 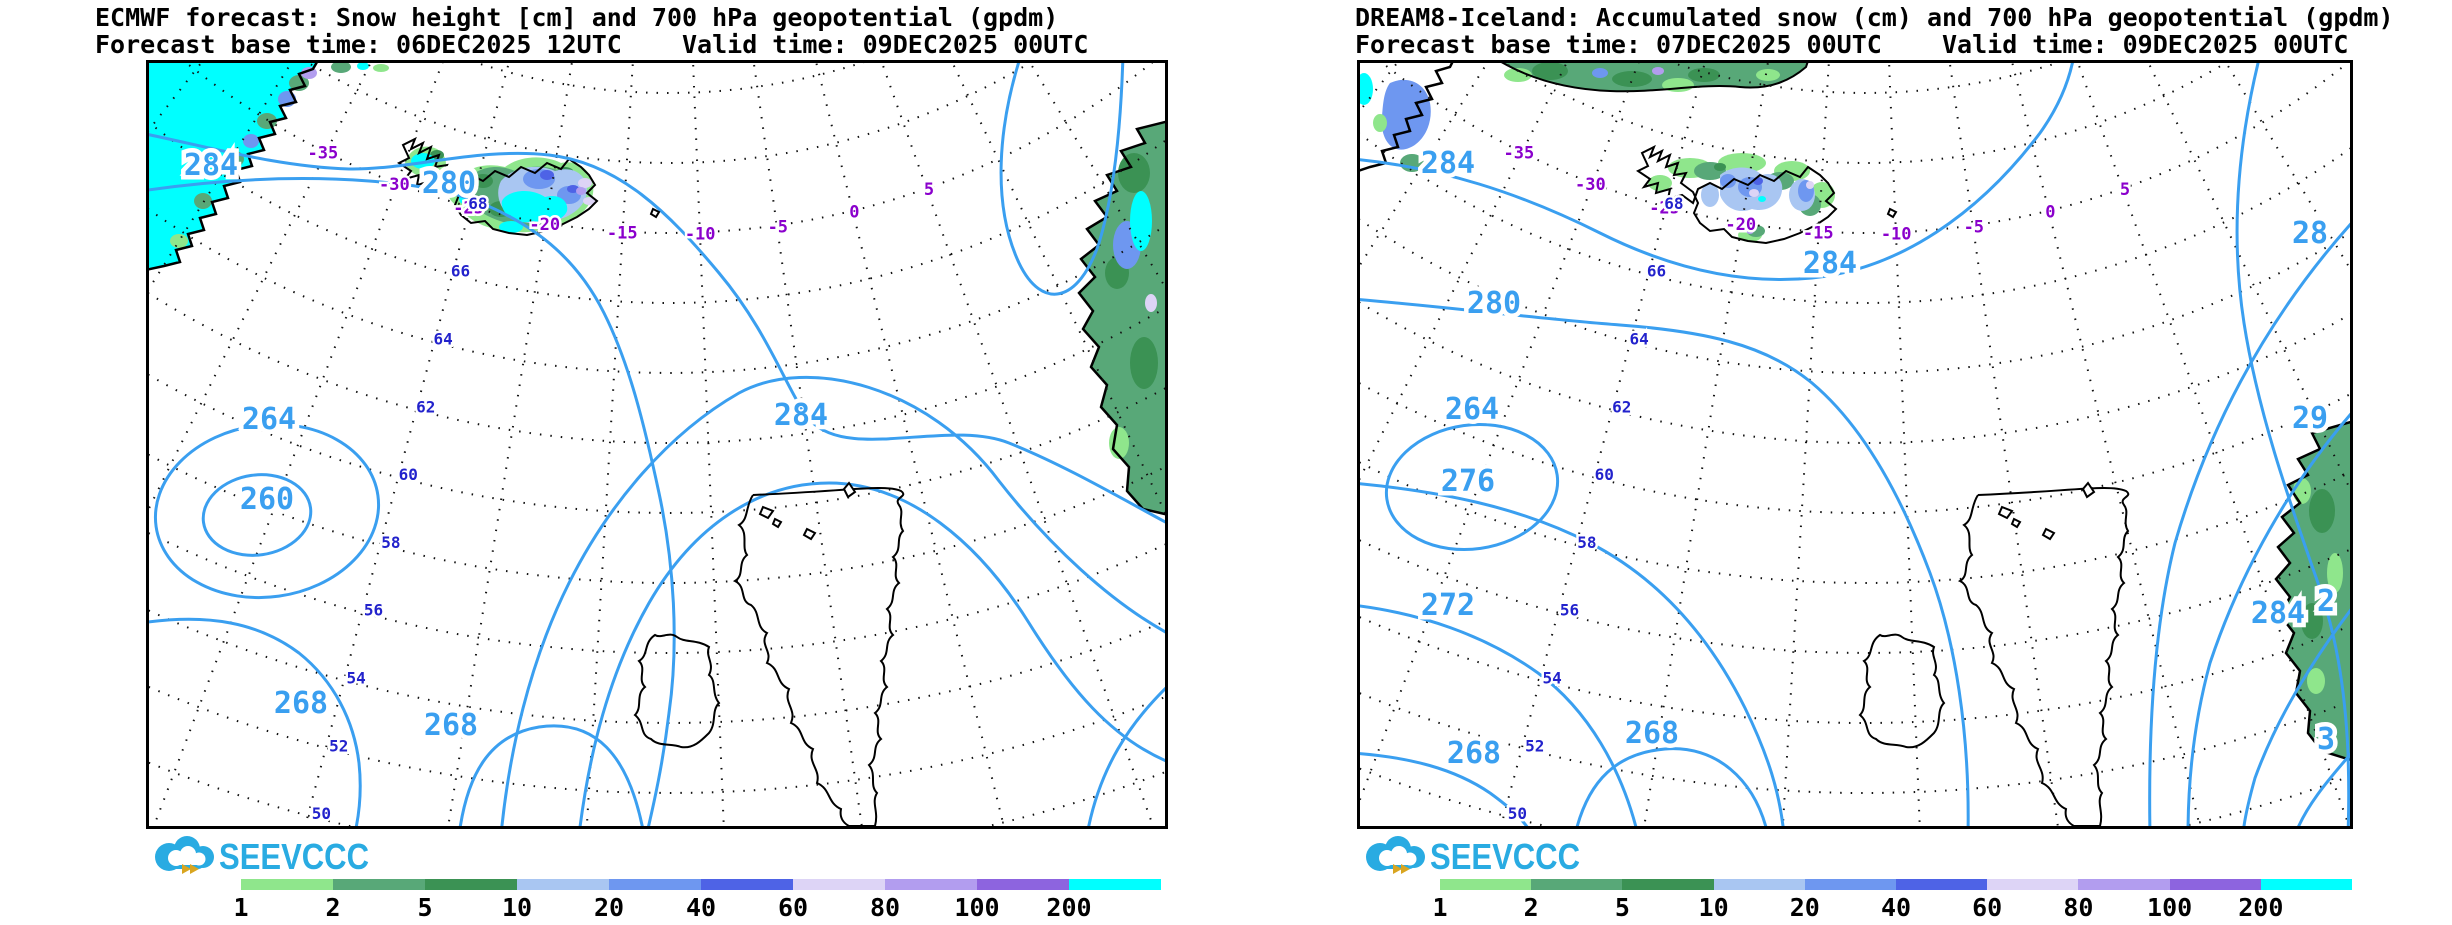 I want to click on legend-value-label: 10, so click(x=1713, y=907).